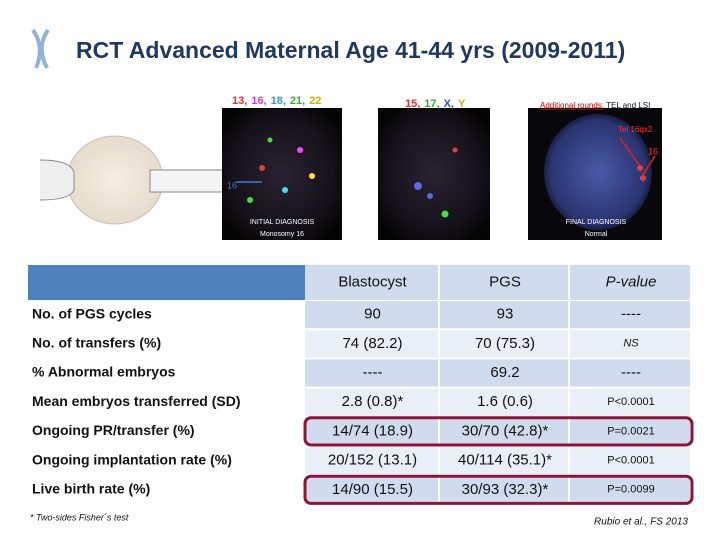 Image resolution: width=720 pixels, height=540 pixels. I want to click on cell-value: 74 (82.2), so click(372, 343).